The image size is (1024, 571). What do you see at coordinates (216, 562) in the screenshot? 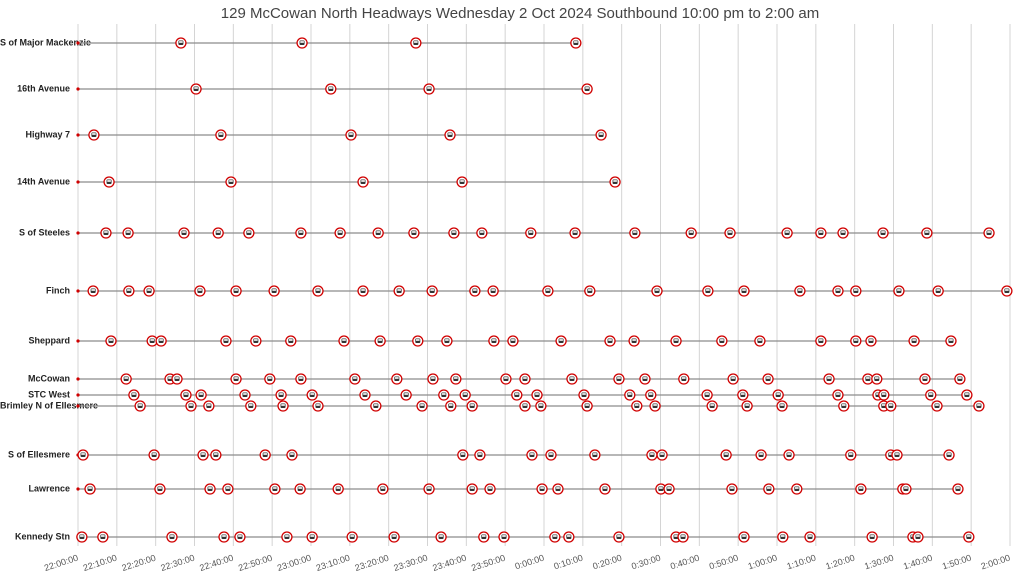
I see `x-tick-label: 22:40:00` at bounding box center [216, 562].